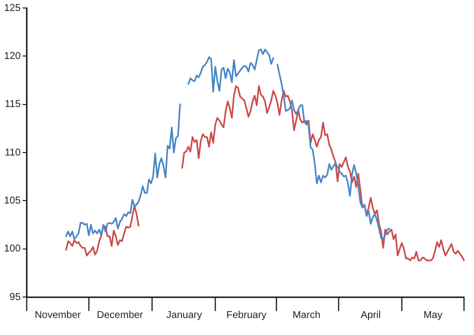 This screenshot has height=335, width=474. I want to click on x-tick-label: November, so click(58, 315).